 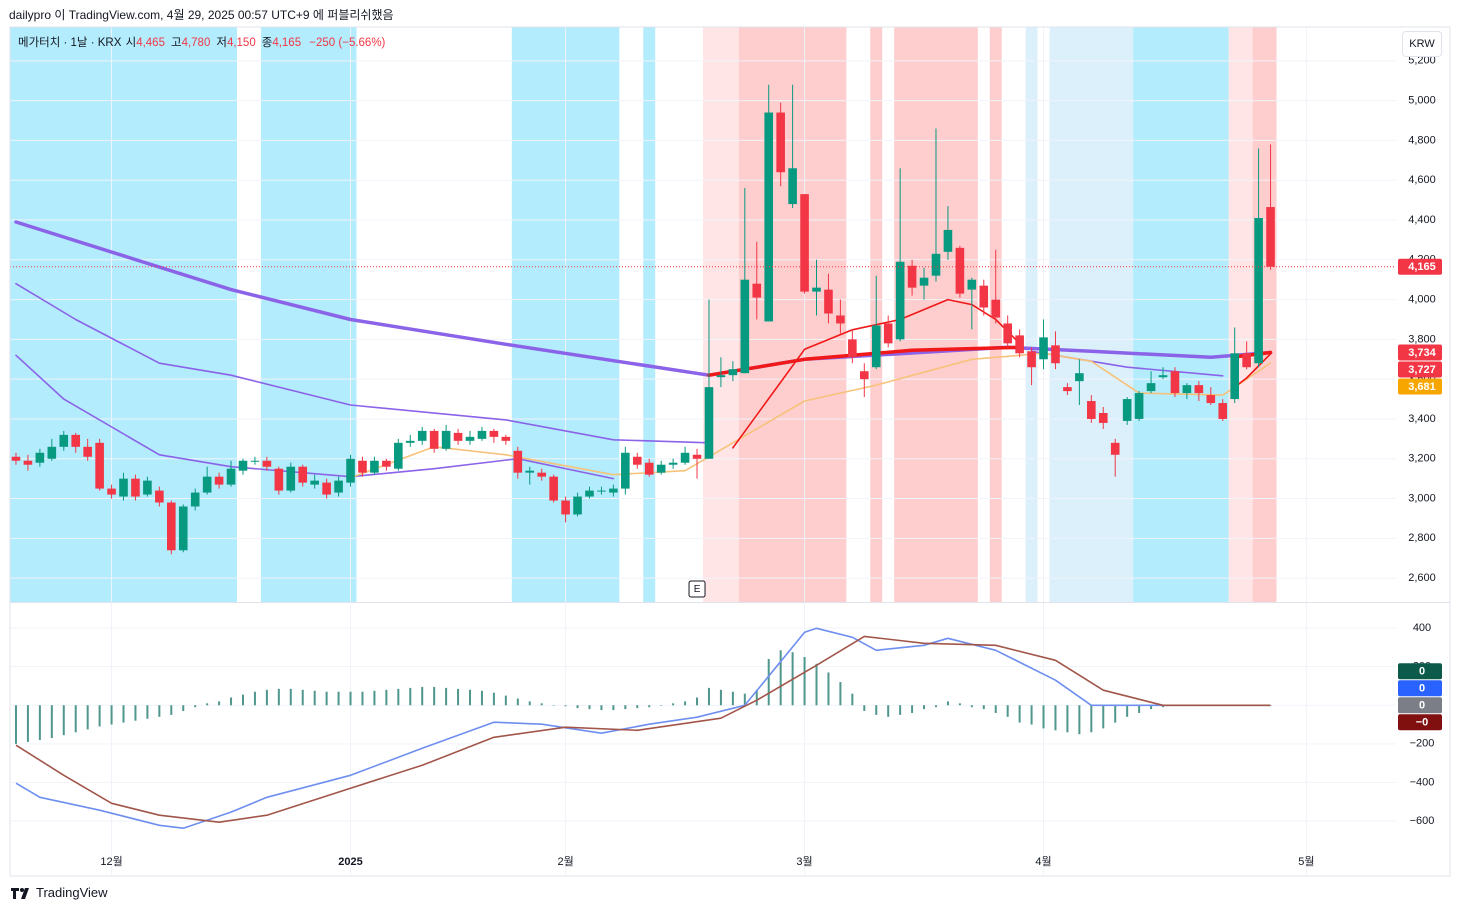 I want to click on y-tick-label: 2,800, so click(x=1422, y=538).